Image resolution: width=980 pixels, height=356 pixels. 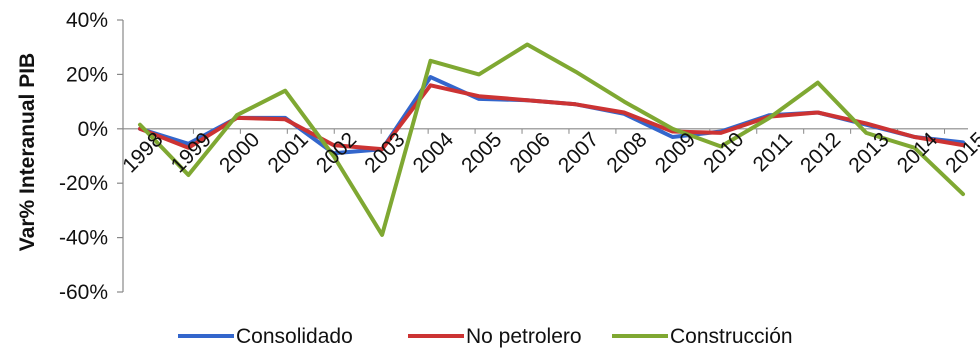 I want to click on x-tick-label: 2012, so click(x=820, y=152).